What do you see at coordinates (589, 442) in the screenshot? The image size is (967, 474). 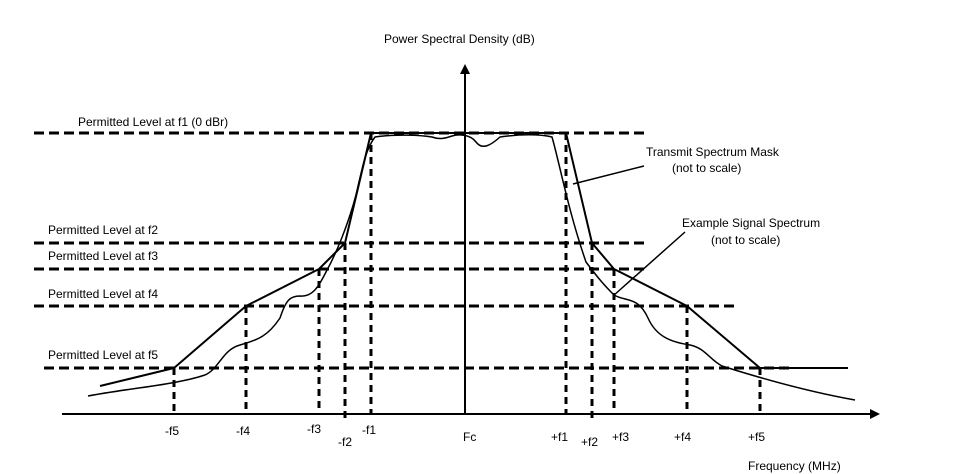 I see `tick-label-pos-f2: +f2` at bounding box center [589, 442].